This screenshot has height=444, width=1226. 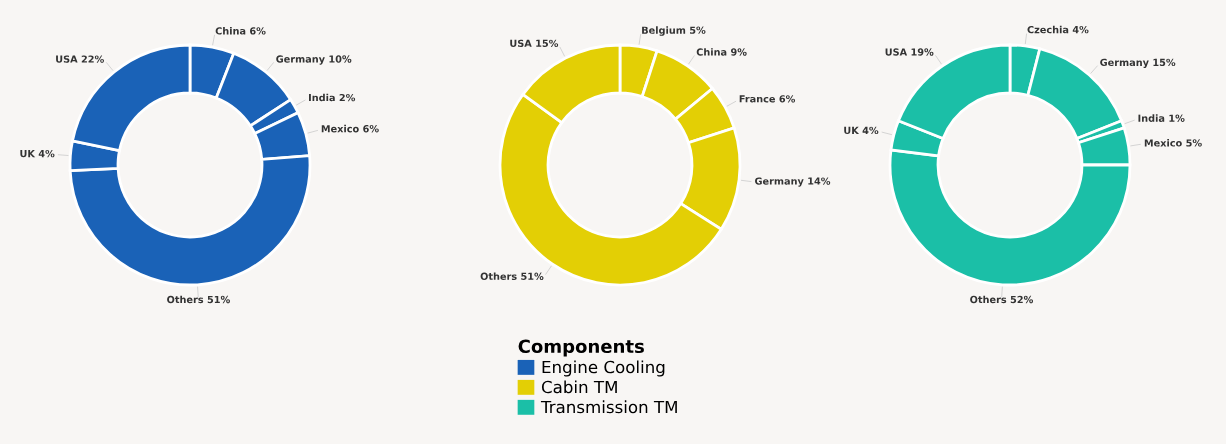 What do you see at coordinates (80, 59) in the screenshot?
I see `slice-label: USA 22%` at bounding box center [80, 59].